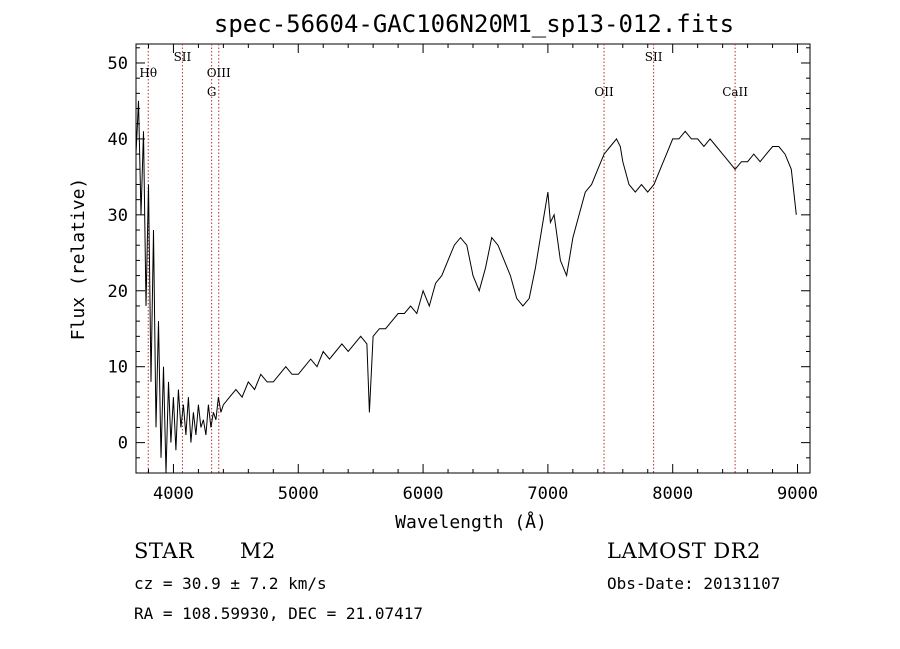  What do you see at coordinates (471, 522) in the screenshot?
I see `x-axis-label: Wavelength (Å)` at bounding box center [471, 522].